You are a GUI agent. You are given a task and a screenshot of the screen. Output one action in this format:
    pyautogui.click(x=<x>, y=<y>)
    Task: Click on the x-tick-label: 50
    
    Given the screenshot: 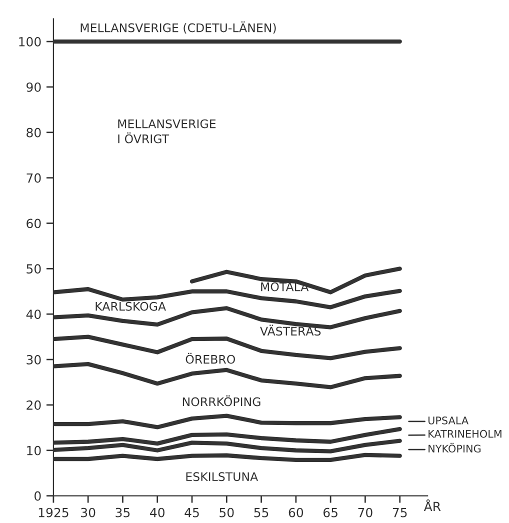 What is the action you would take?
    pyautogui.click(x=227, y=513)
    